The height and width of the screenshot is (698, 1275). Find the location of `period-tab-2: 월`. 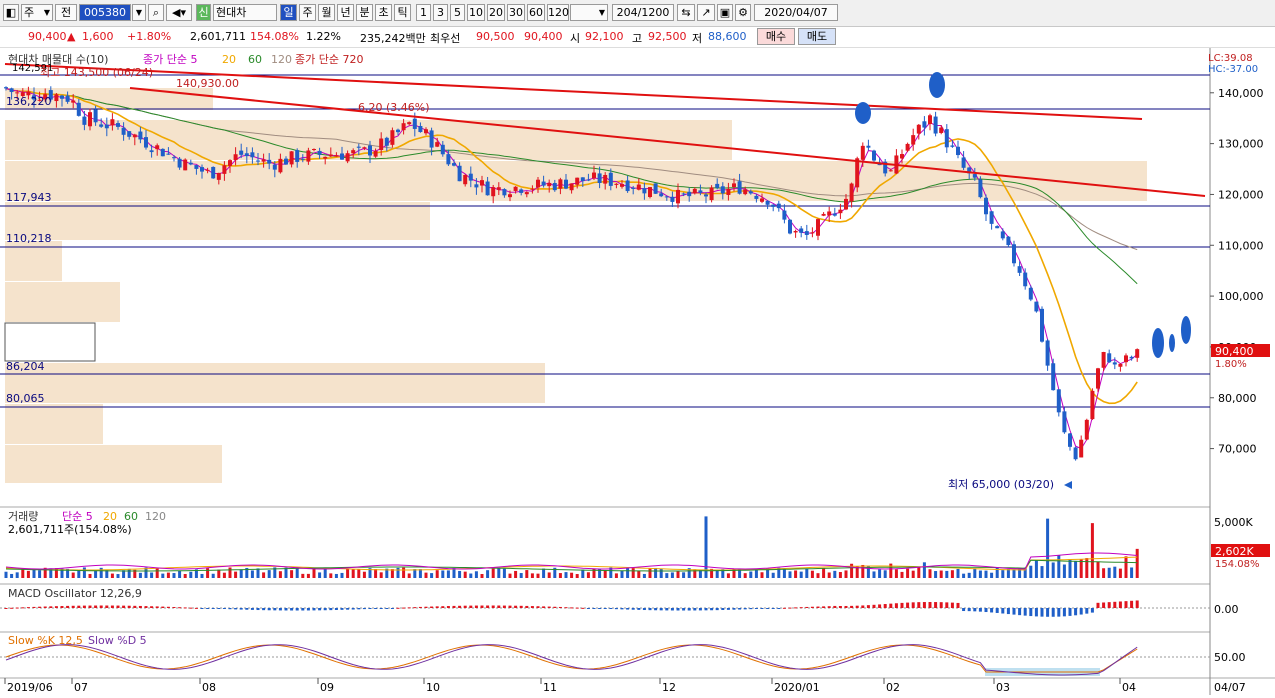

period-tab-2: 월 is located at coordinates (326, 12).